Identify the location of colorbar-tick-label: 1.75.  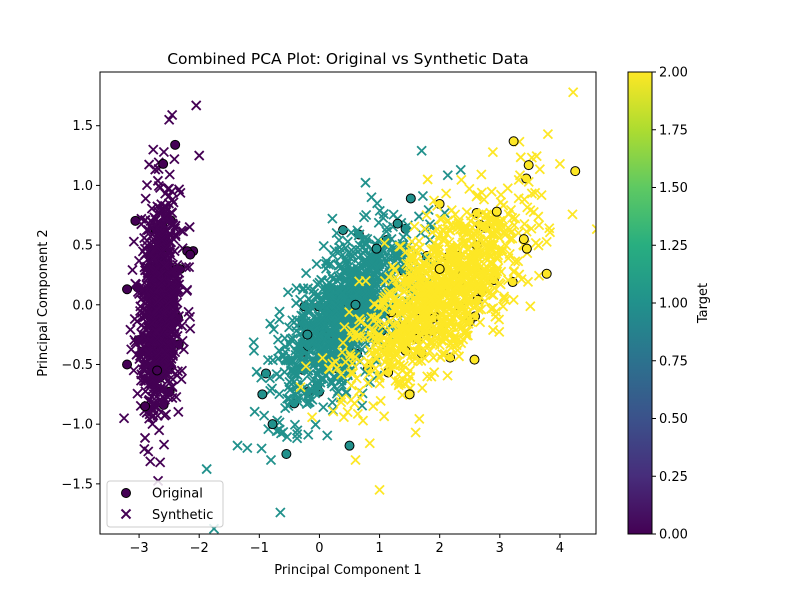
(673, 130).